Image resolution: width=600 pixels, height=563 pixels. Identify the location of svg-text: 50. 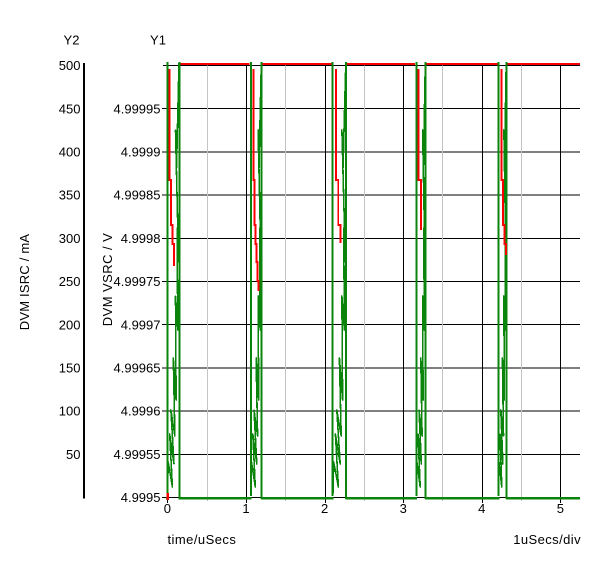
(73, 454).